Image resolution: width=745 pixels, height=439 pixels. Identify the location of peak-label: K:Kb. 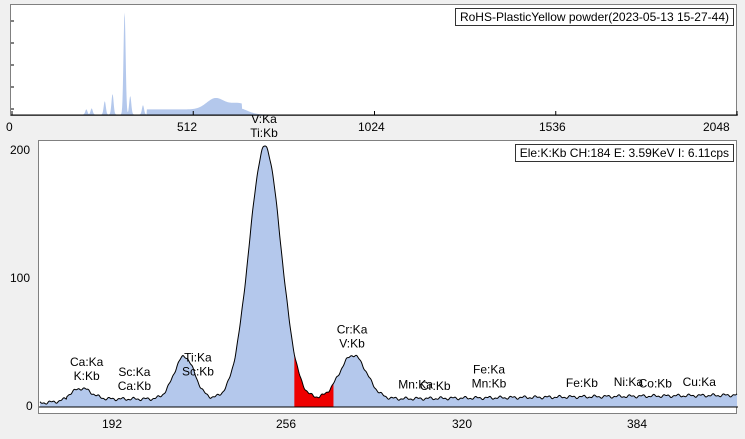
(87, 376).